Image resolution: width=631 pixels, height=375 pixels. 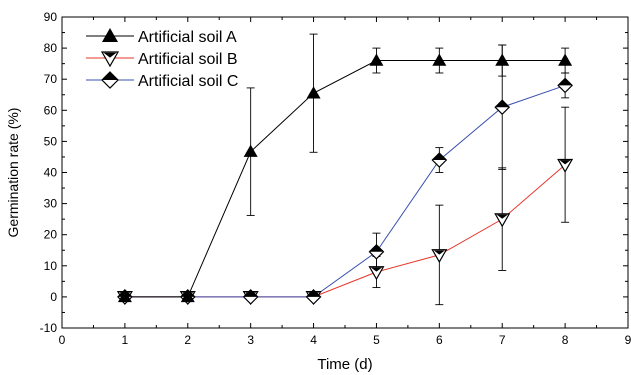 I want to click on x-tick-label: 0, so click(x=62, y=340).